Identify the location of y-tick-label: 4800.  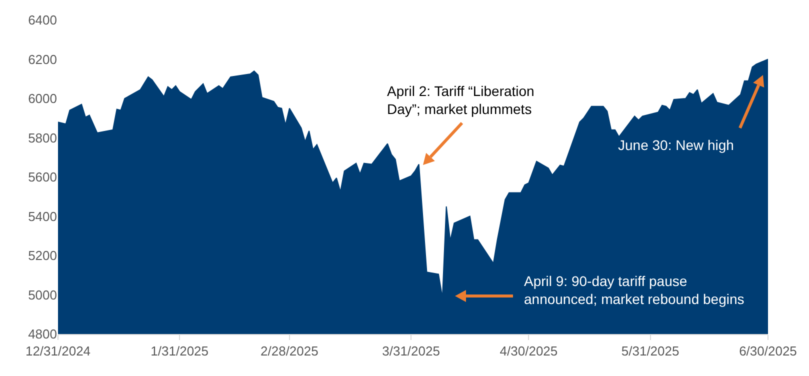
(42, 334).